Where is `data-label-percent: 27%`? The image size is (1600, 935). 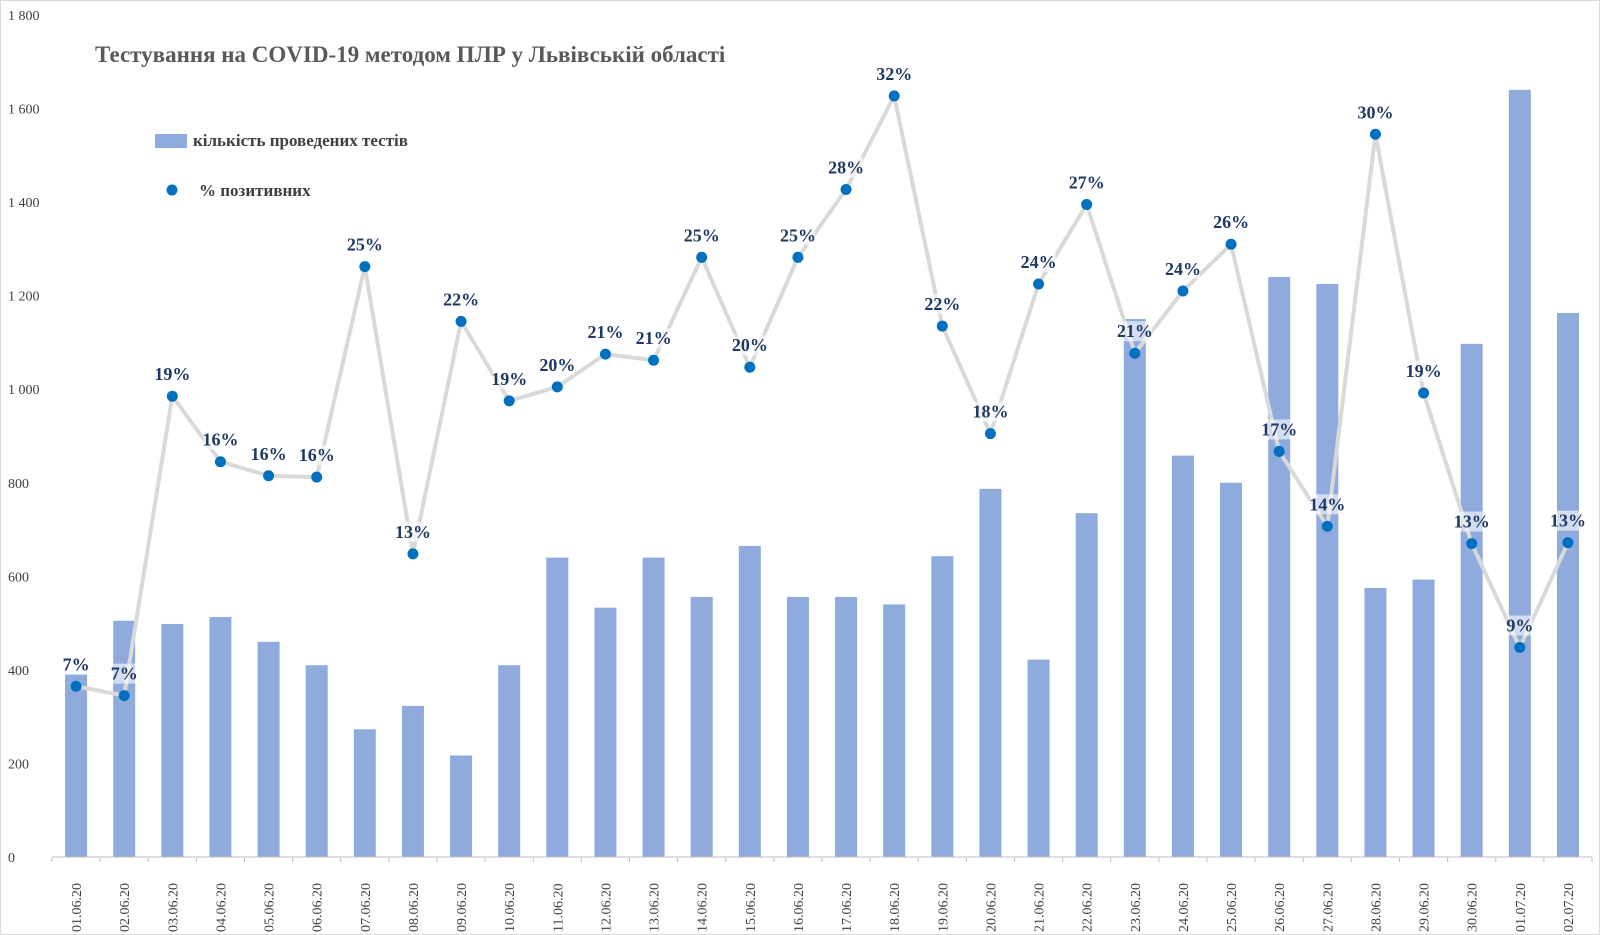 data-label-percent: 27% is located at coordinates (1087, 182).